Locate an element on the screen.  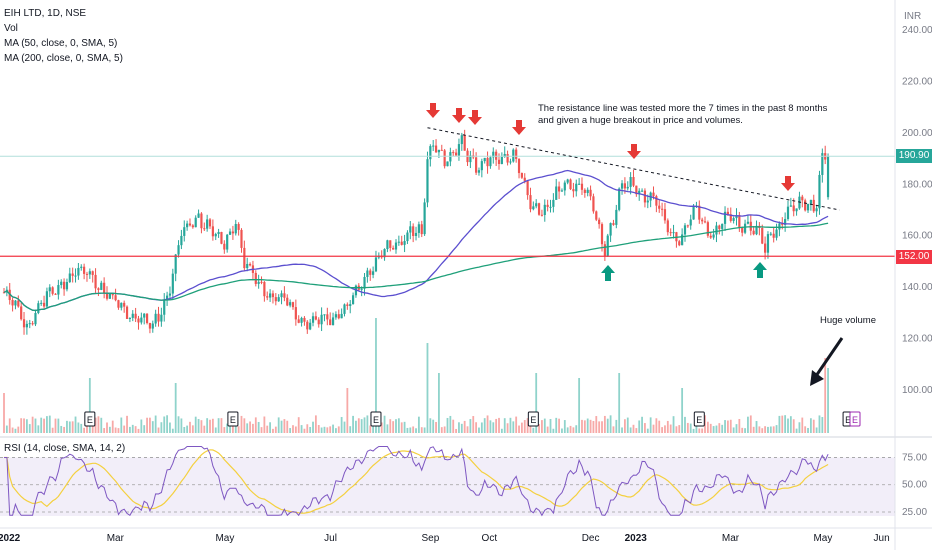
earnings-marker is located at coordinates (233, 419).